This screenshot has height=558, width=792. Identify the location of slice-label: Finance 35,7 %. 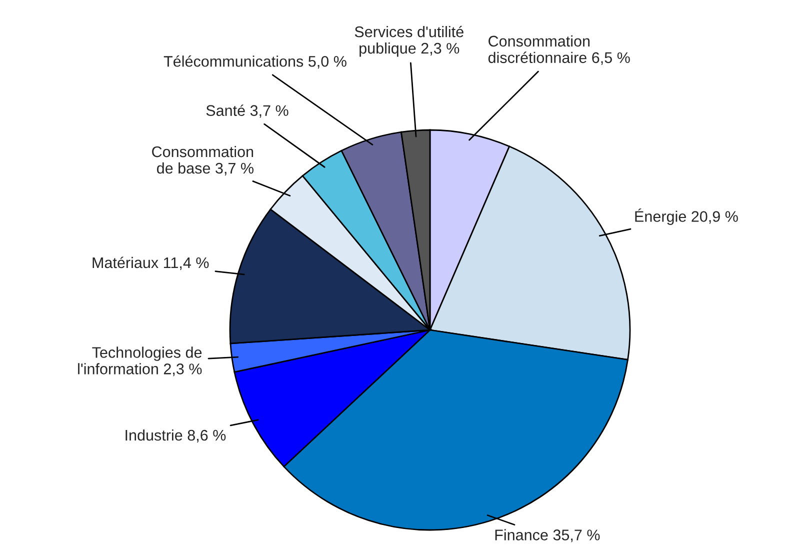
(547, 535).